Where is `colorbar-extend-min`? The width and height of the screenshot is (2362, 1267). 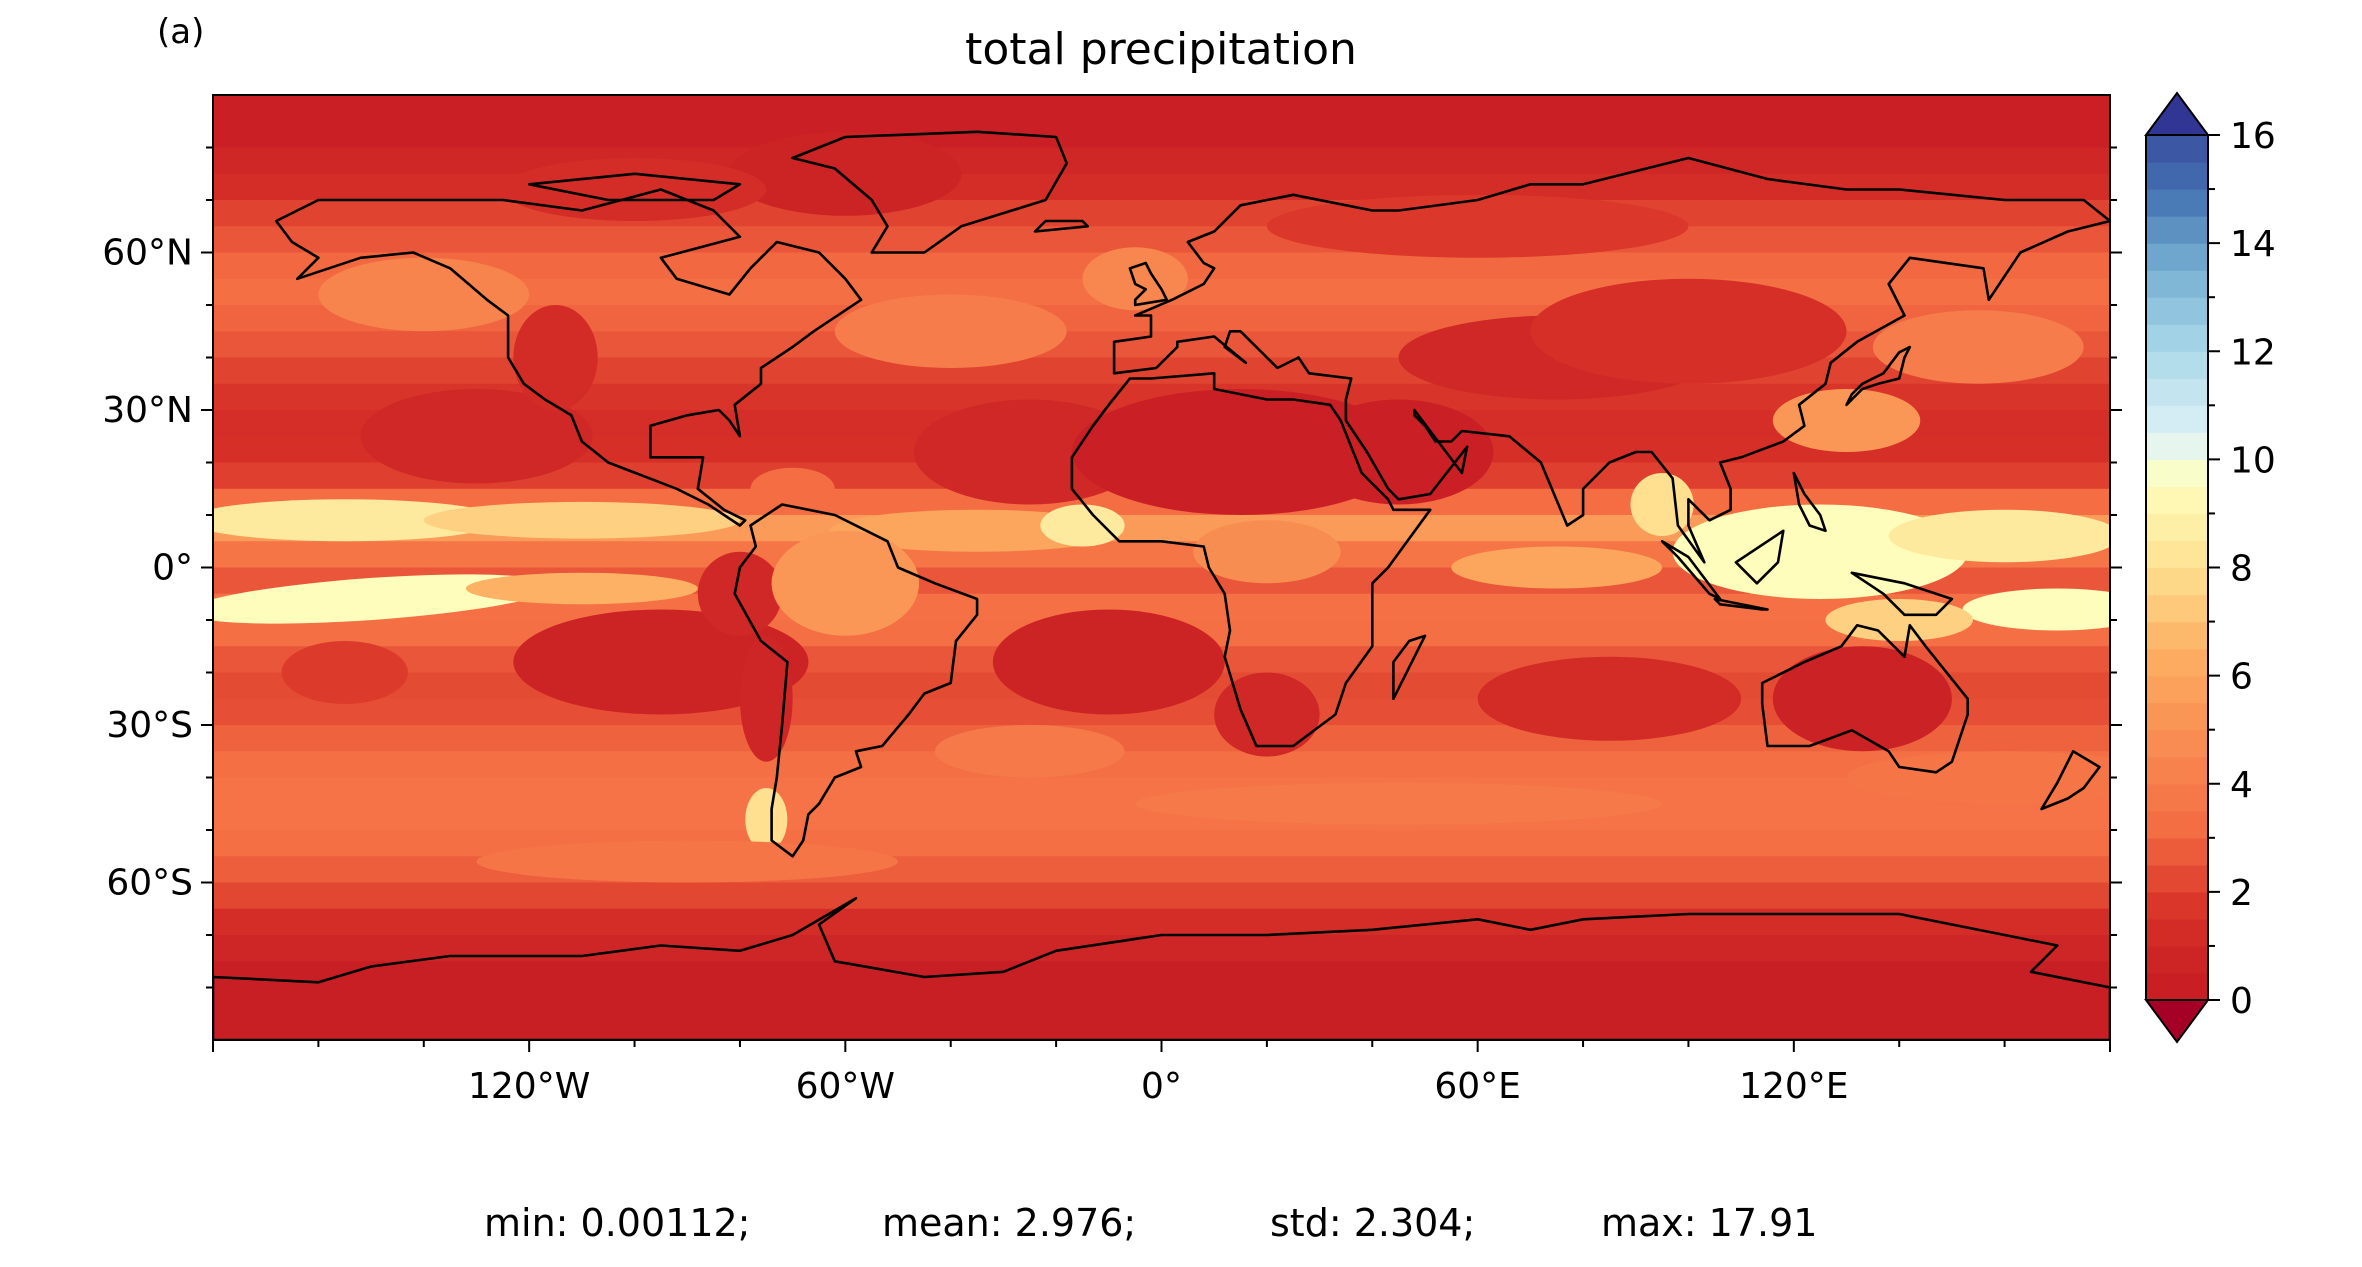 colorbar-extend-min is located at coordinates (2177, 1021).